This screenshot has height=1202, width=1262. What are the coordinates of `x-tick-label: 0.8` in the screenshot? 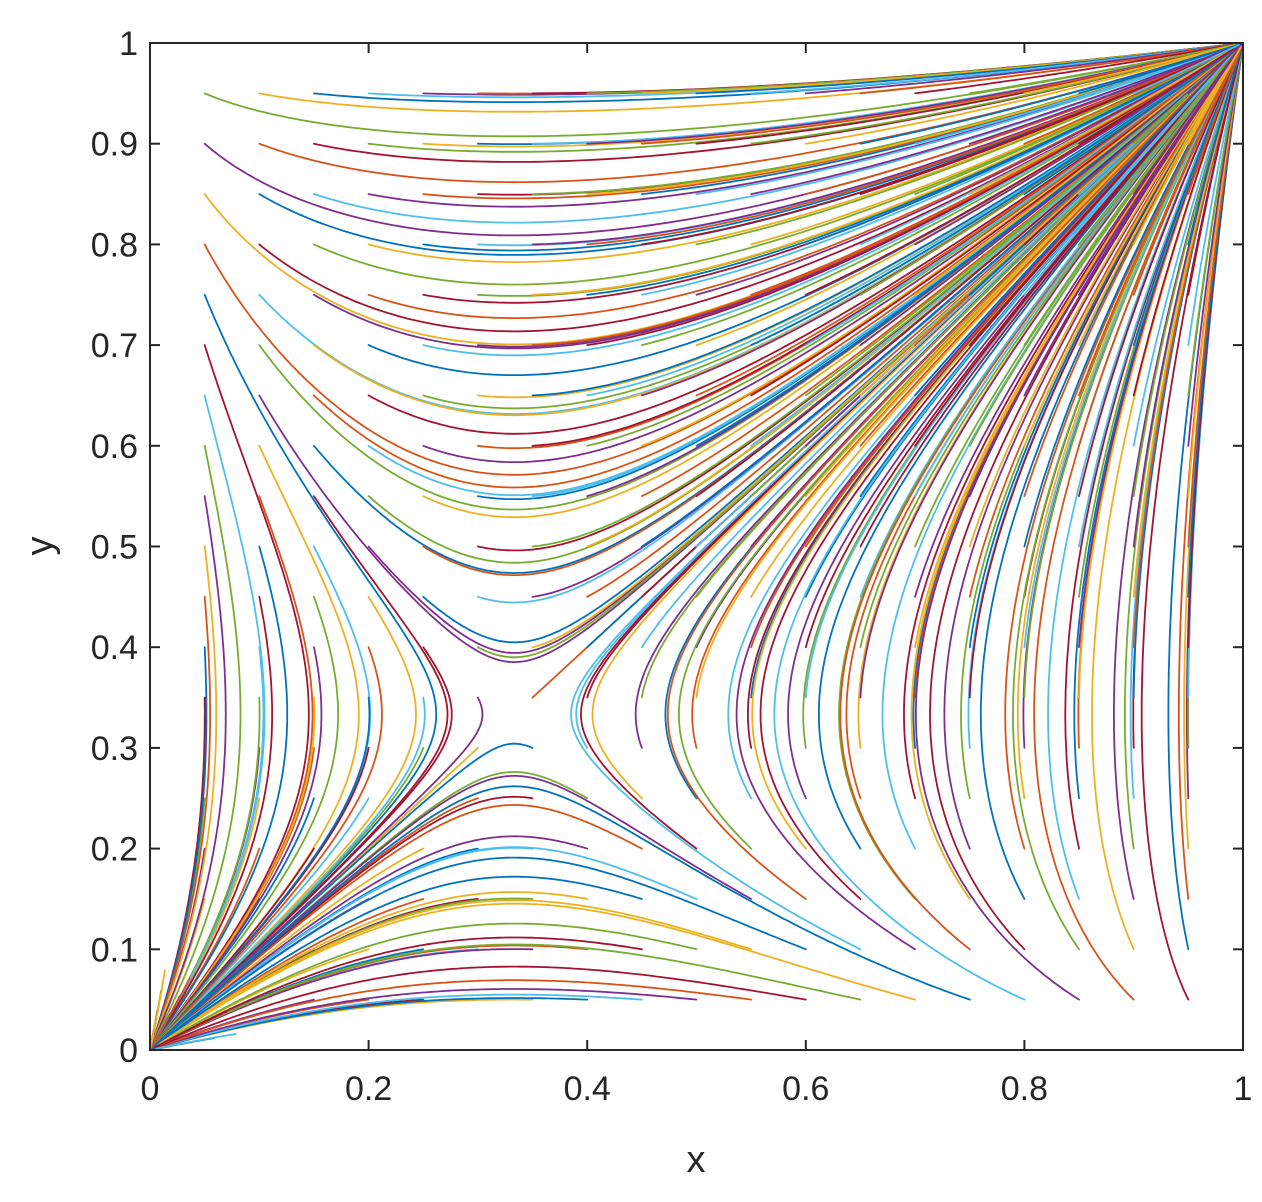 It's located at (1024, 1089).